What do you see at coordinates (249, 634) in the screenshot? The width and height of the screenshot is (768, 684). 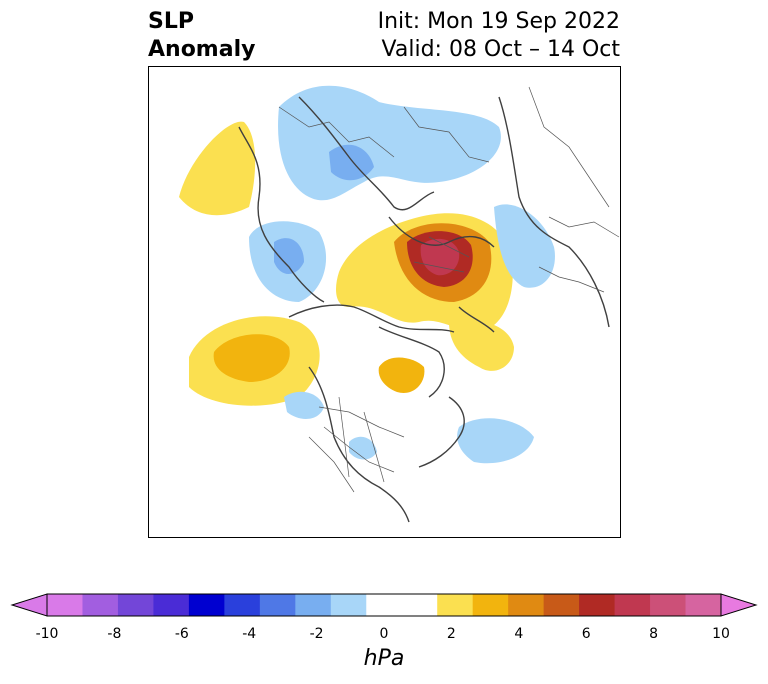 I see `colorbar-tick-label: -4` at bounding box center [249, 634].